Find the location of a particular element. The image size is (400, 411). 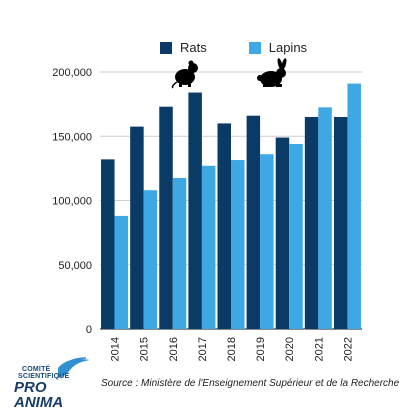

chart-legend: Rats Lapins is located at coordinates (250, 47).